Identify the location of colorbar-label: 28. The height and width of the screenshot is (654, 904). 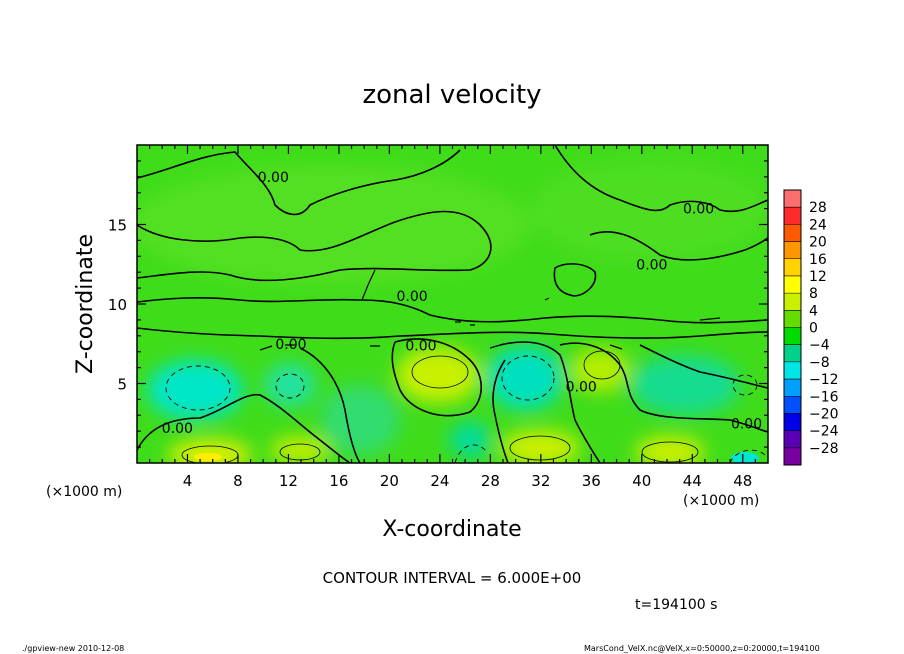
(818, 208).